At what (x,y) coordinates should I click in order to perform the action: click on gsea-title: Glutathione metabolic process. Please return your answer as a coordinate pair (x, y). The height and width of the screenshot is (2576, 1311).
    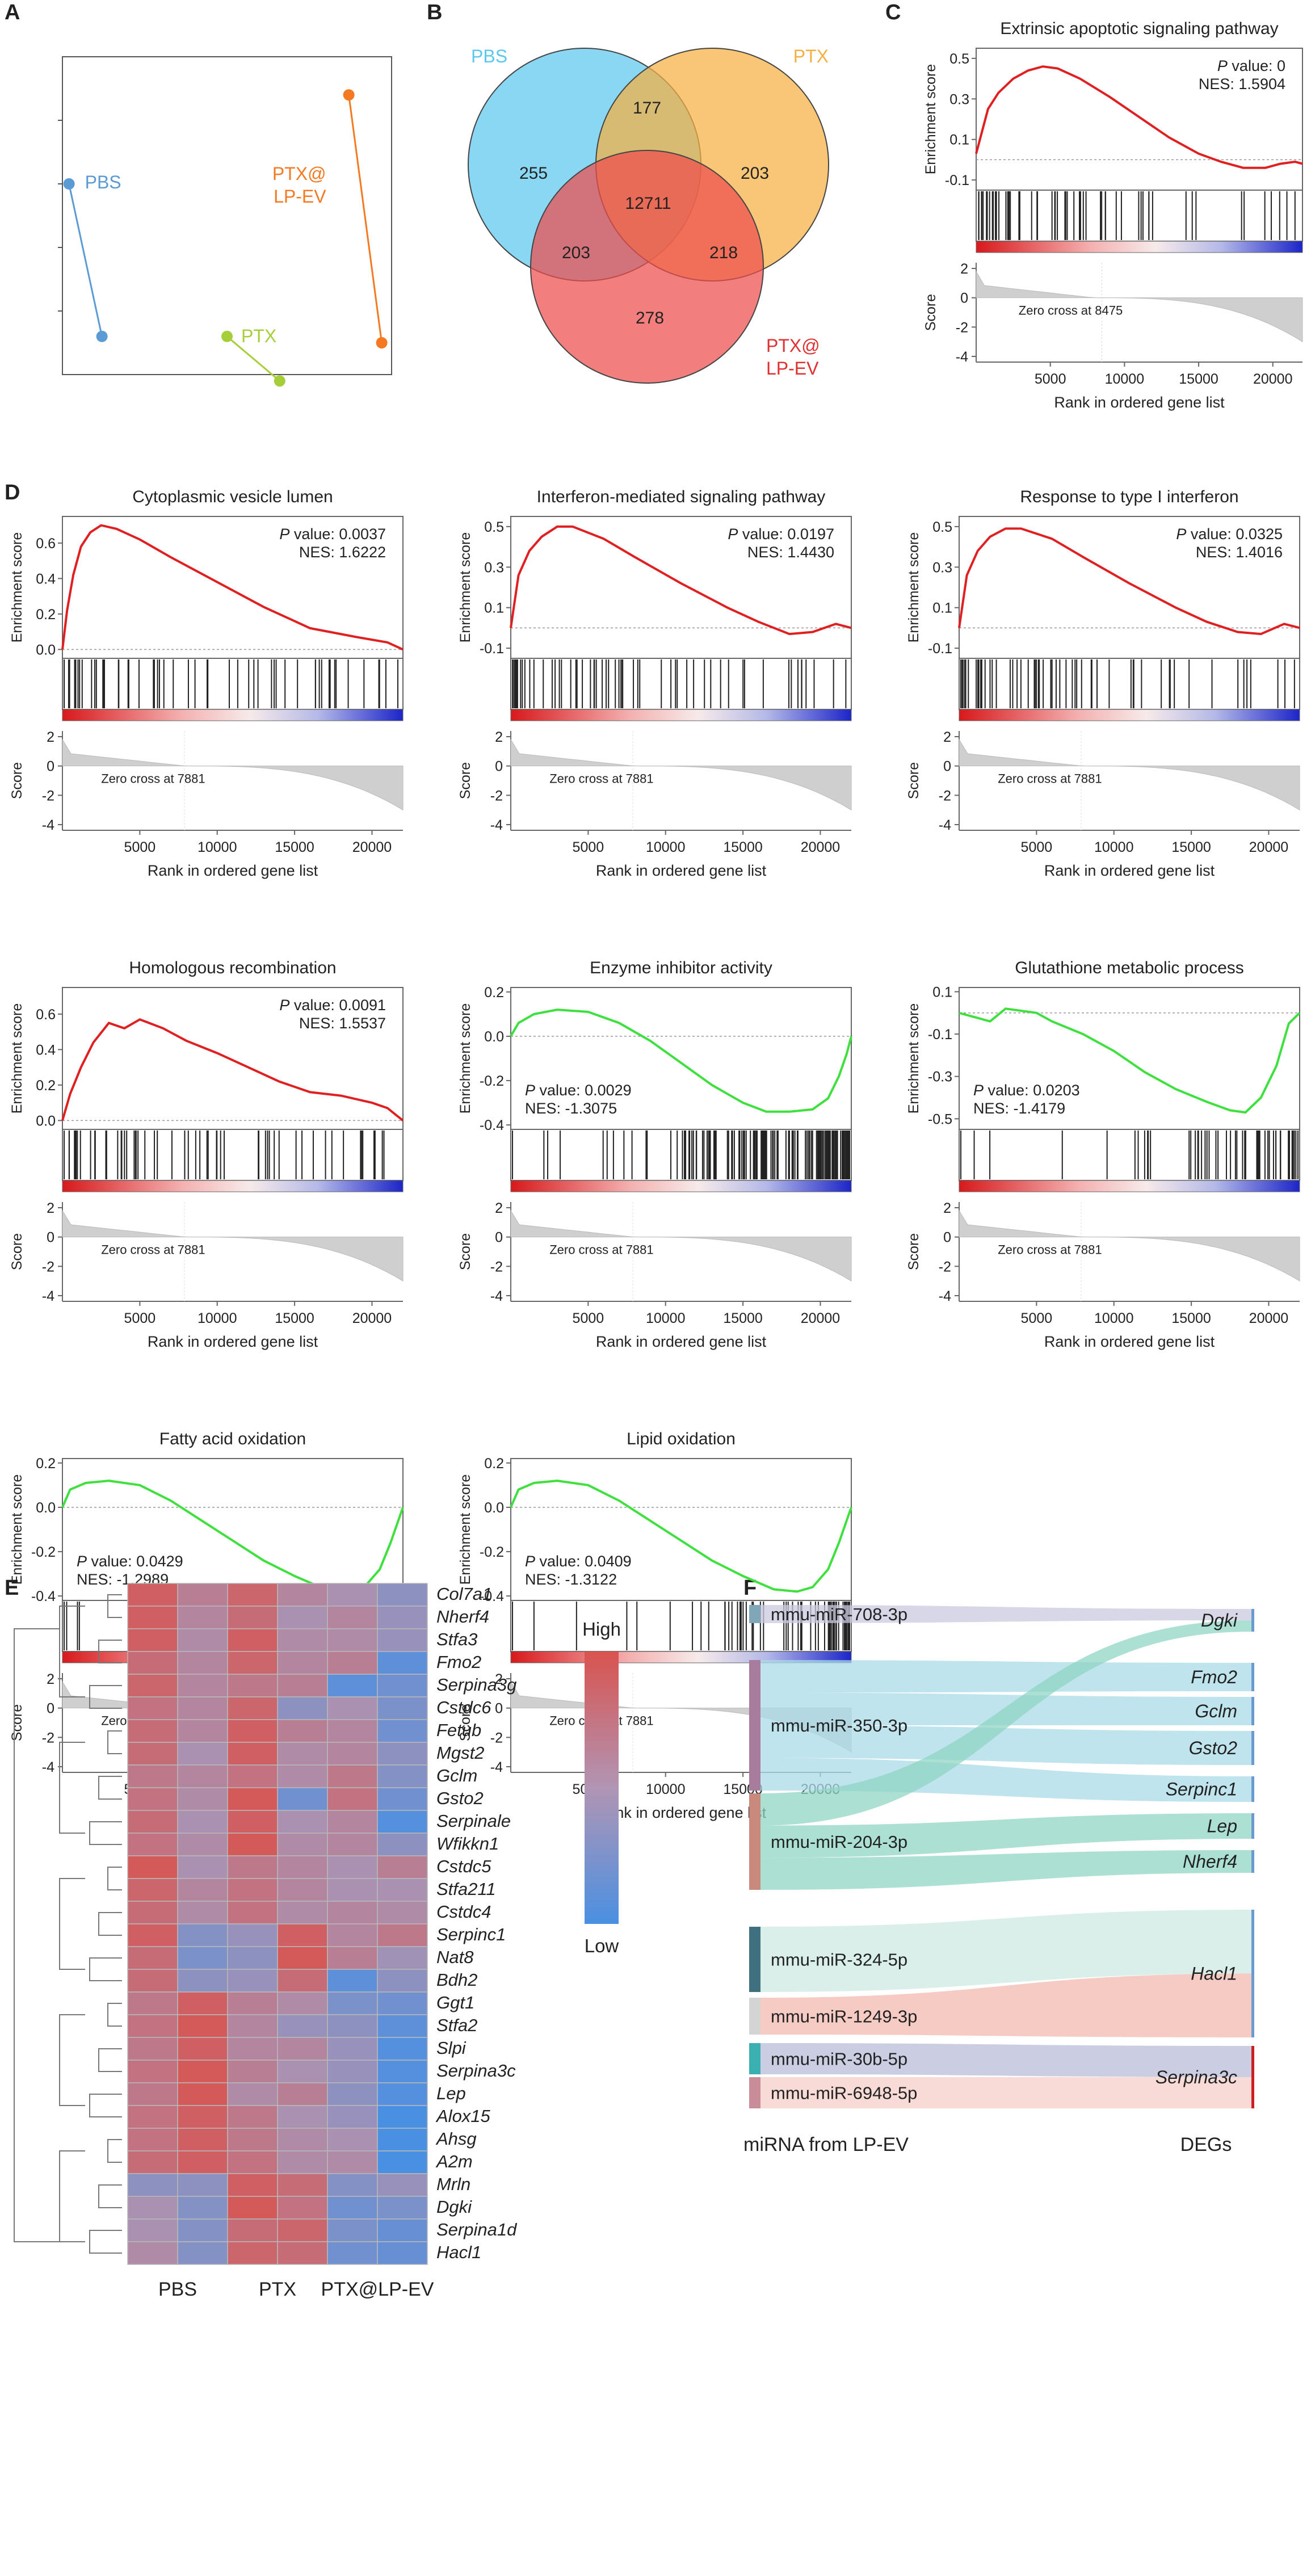
    Looking at the image, I should click on (1129, 968).